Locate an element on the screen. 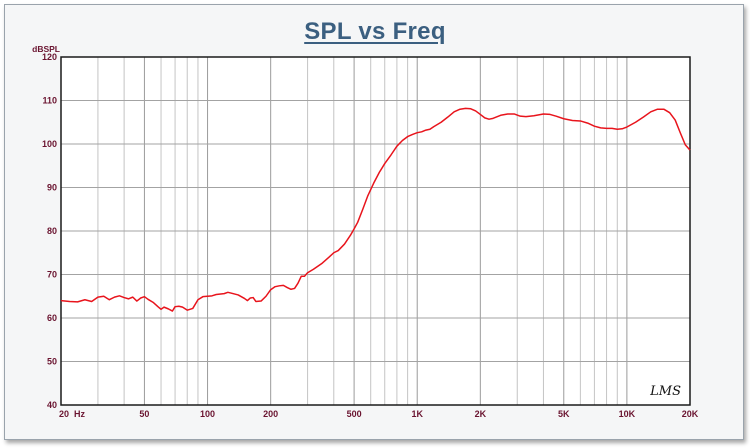  x-tick-label: 20 Hz is located at coordinates (72, 414).